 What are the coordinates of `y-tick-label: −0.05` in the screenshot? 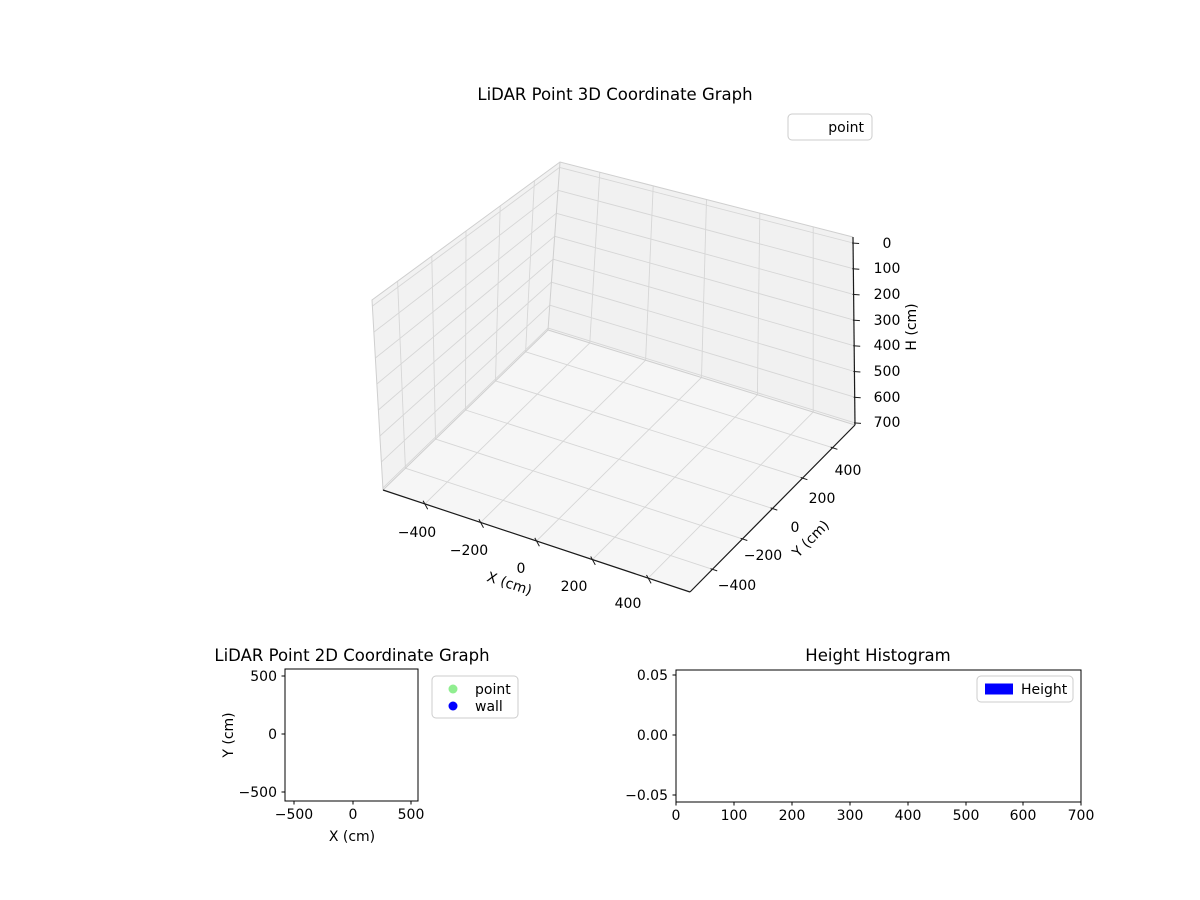 It's located at (646, 796).